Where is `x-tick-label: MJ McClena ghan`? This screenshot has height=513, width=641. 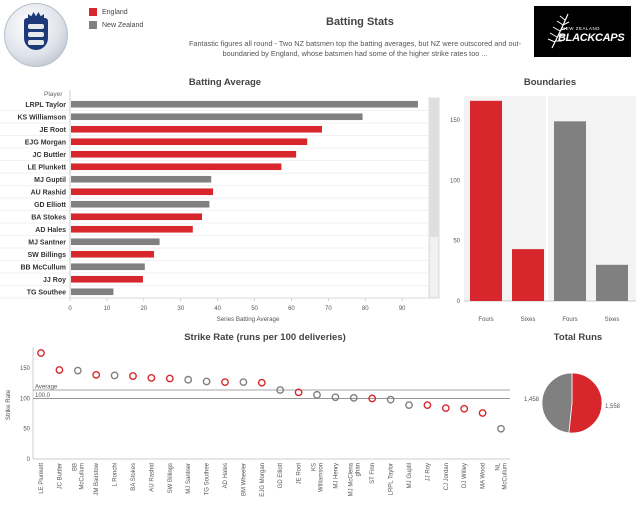 x-tick-label: MJ McClena ghan is located at coordinates (354, 479).